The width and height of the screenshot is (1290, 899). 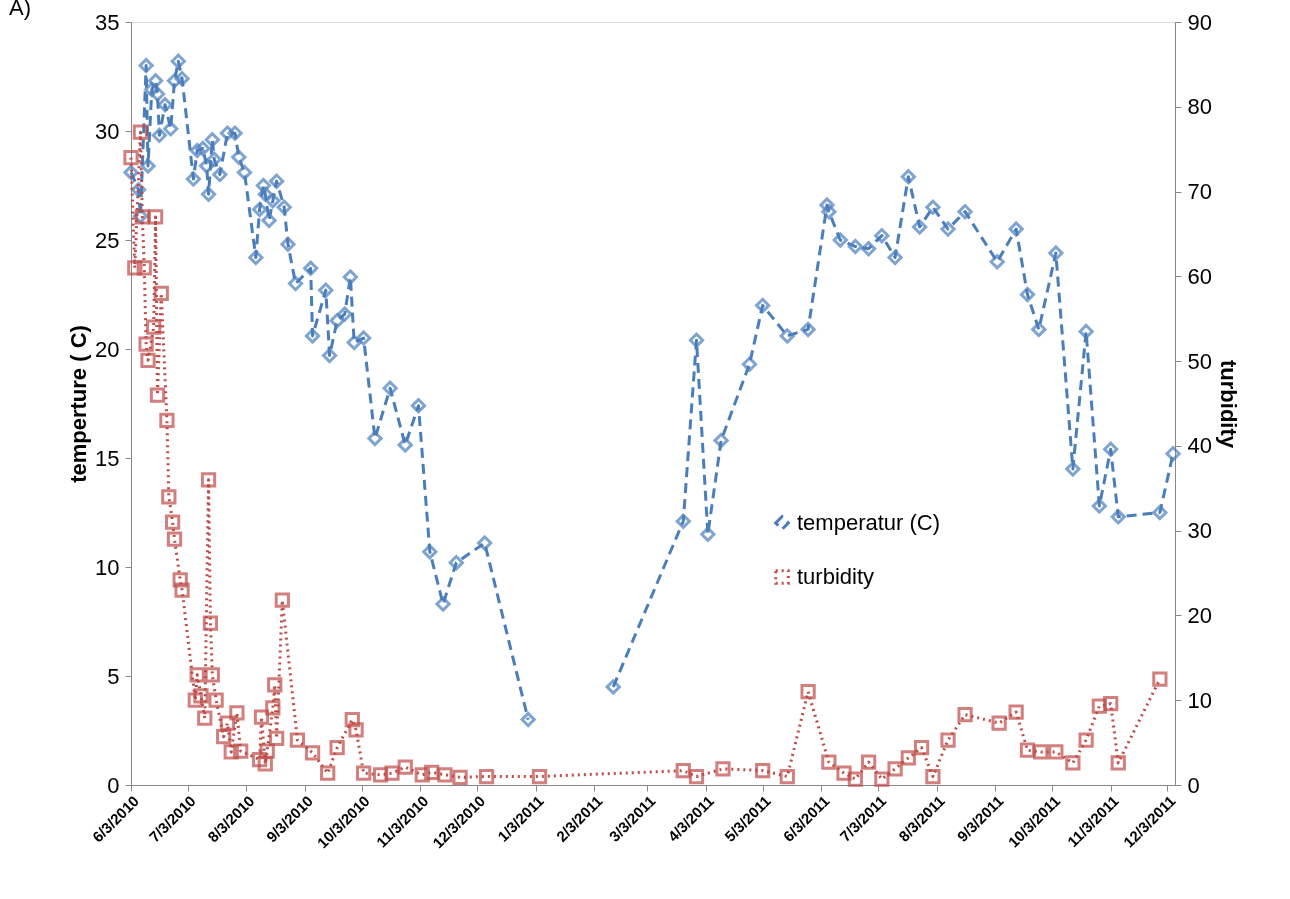 I want to click on y-tick-label: 10, so click(x=107, y=567).